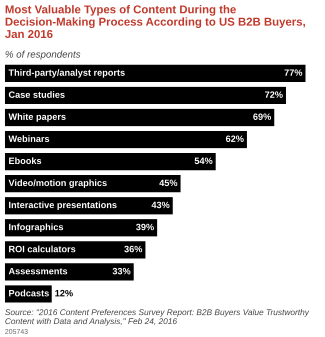 The width and height of the screenshot is (325, 337). What do you see at coordinates (64, 293) in the screenshot?
I see `data-label: 12%` at bounding box center [64, 293].